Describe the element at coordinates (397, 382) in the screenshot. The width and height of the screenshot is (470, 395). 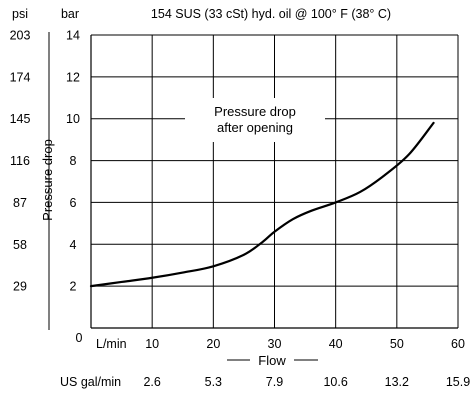
I see `x2-tick-label: 13.2` at that location.